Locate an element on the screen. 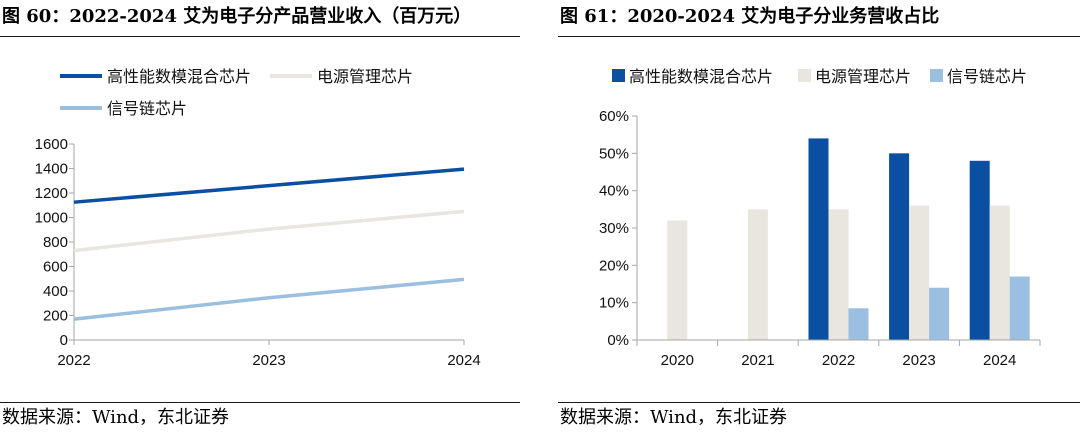 Image resolution: width=1080 pixels, height=436 pixels. y-tick-label: 1200 is located at coordinates (51, 193).